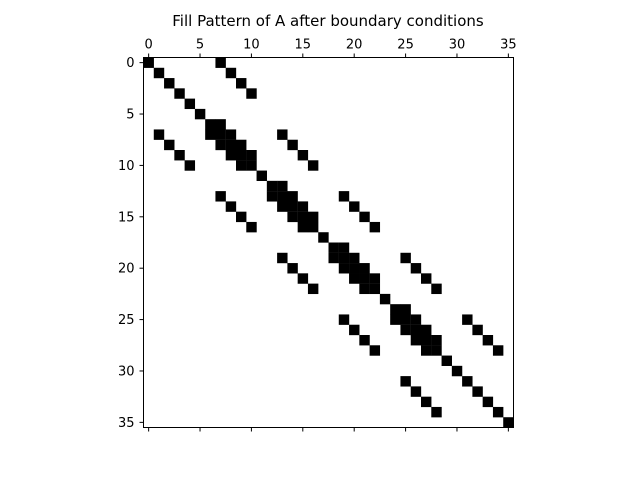  Describe the element at coordinates (126, 269) in the screenshot. I see `y-tick-label: 20` at that location.